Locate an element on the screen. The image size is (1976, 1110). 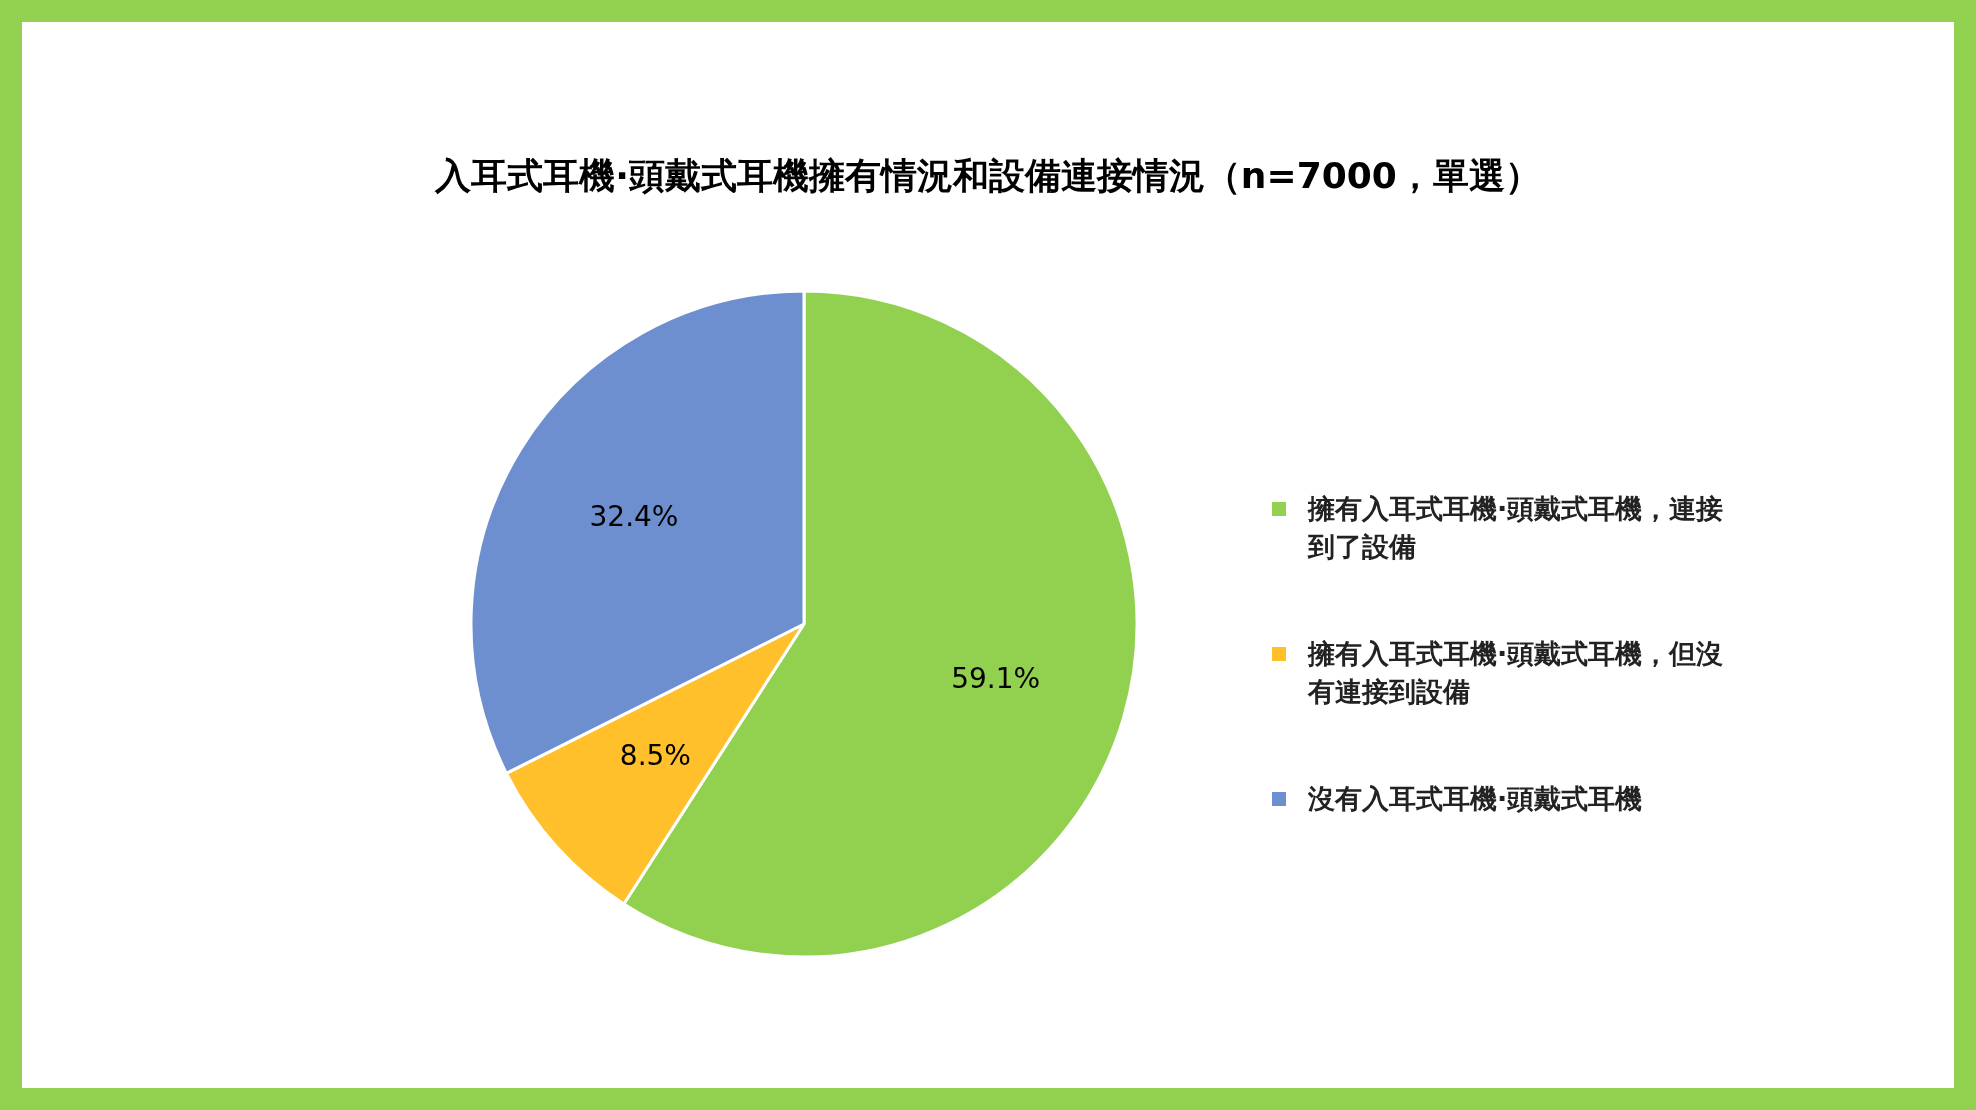
data-label: 59.1% is located at coordinates (996, 678).